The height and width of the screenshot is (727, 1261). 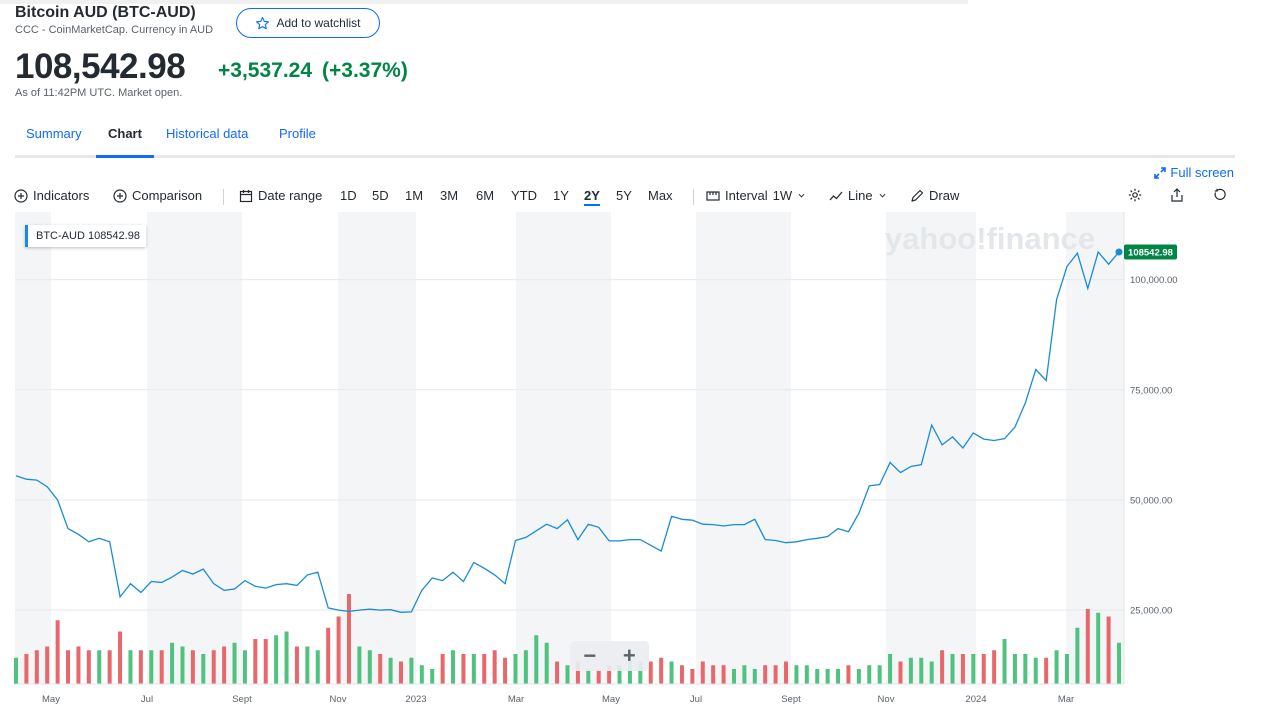 I want to click on tab-summary: Summary, so click(x=54, y=133).